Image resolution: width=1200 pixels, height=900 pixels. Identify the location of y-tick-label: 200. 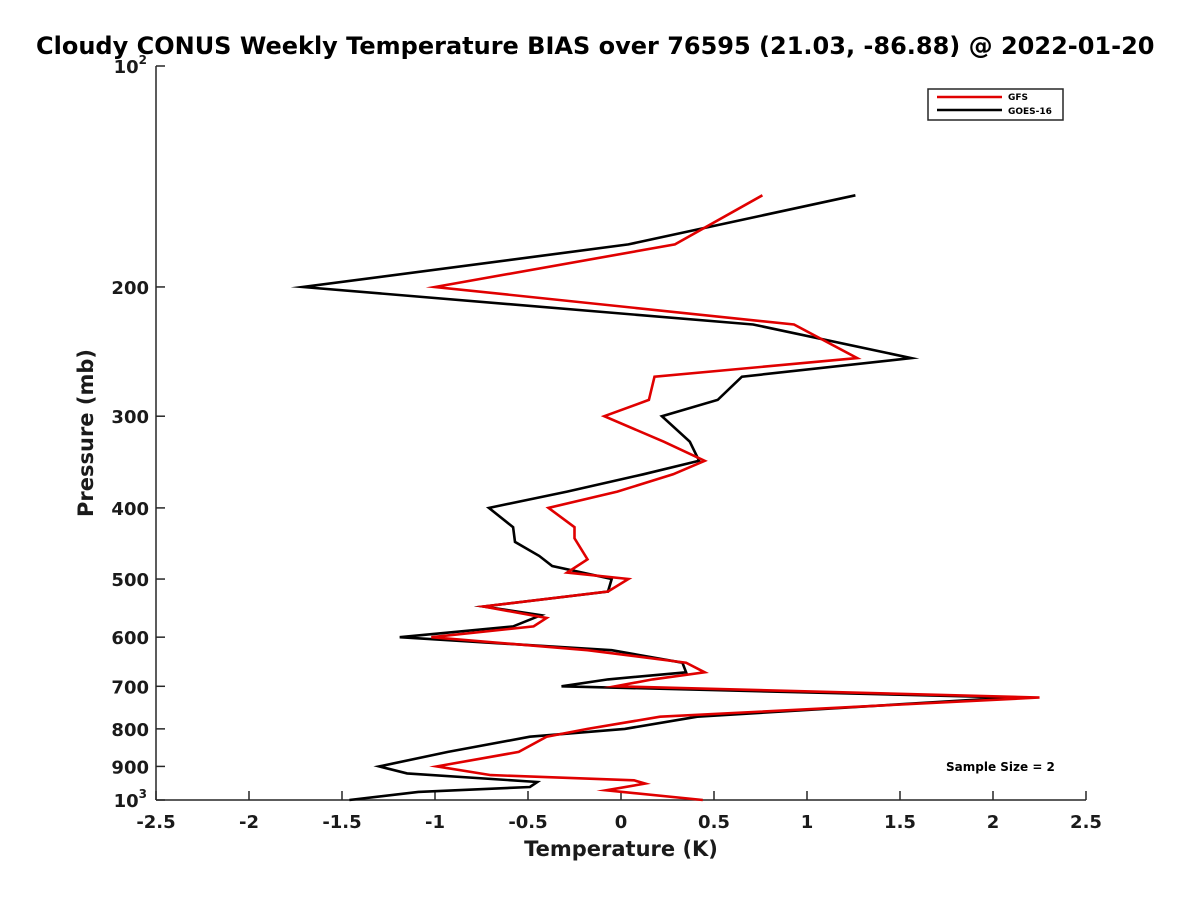
(130, 288).